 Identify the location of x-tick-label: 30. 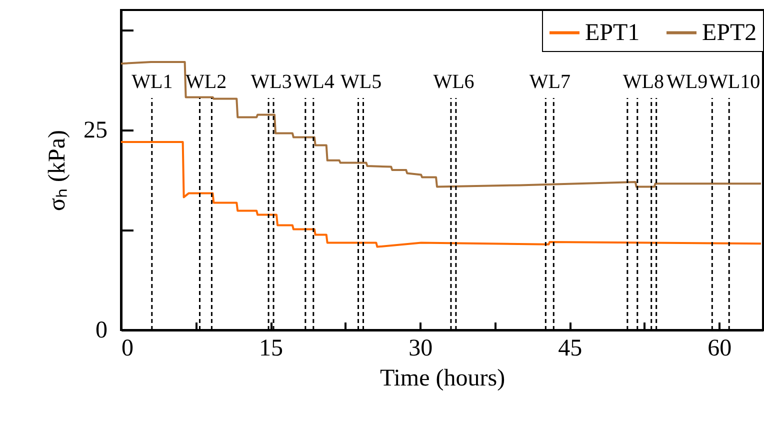
(420, 349).